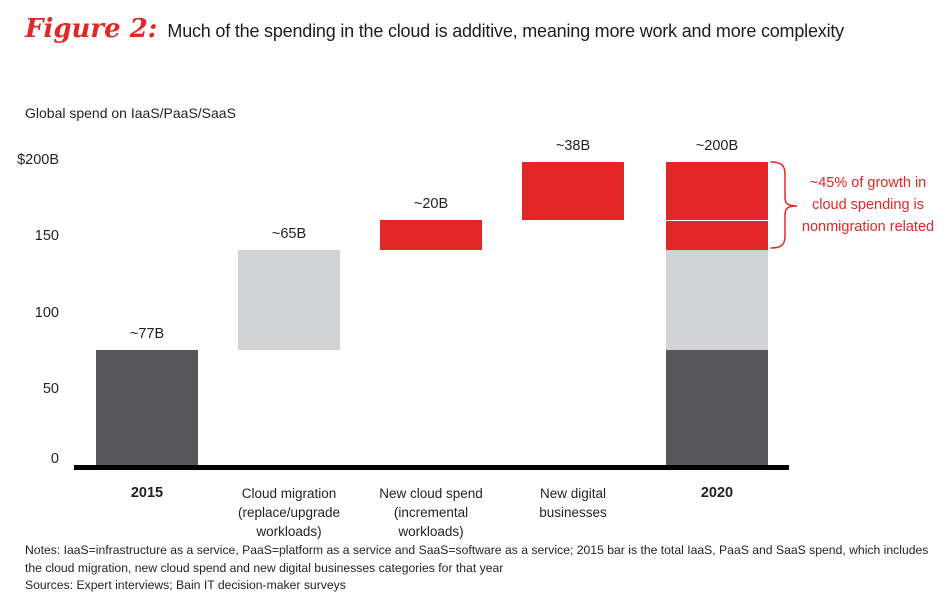 The image size is (950, 615). I want to click on chart-axis-title: Global spend on IaaS/PaaS/SaaS, so click(130, 113).